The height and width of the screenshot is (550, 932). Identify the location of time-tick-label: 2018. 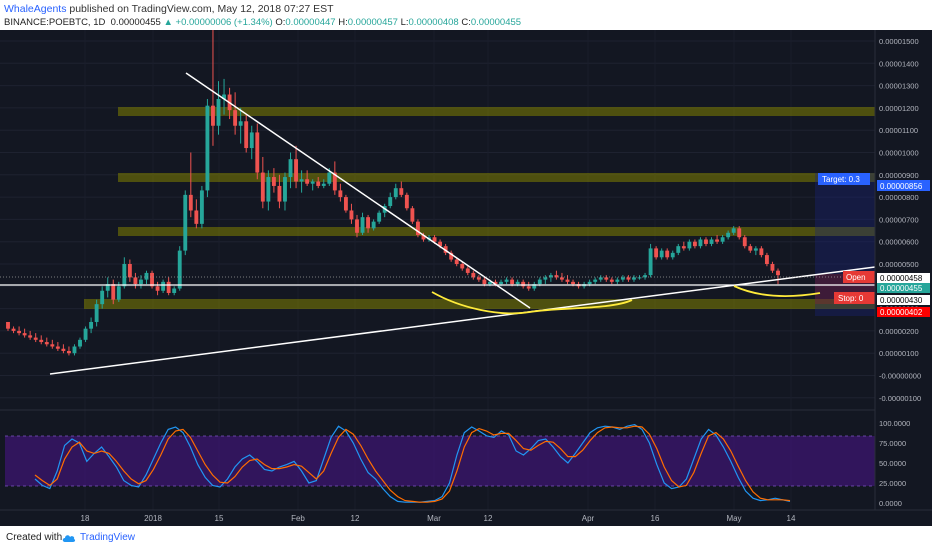
(153, 518).